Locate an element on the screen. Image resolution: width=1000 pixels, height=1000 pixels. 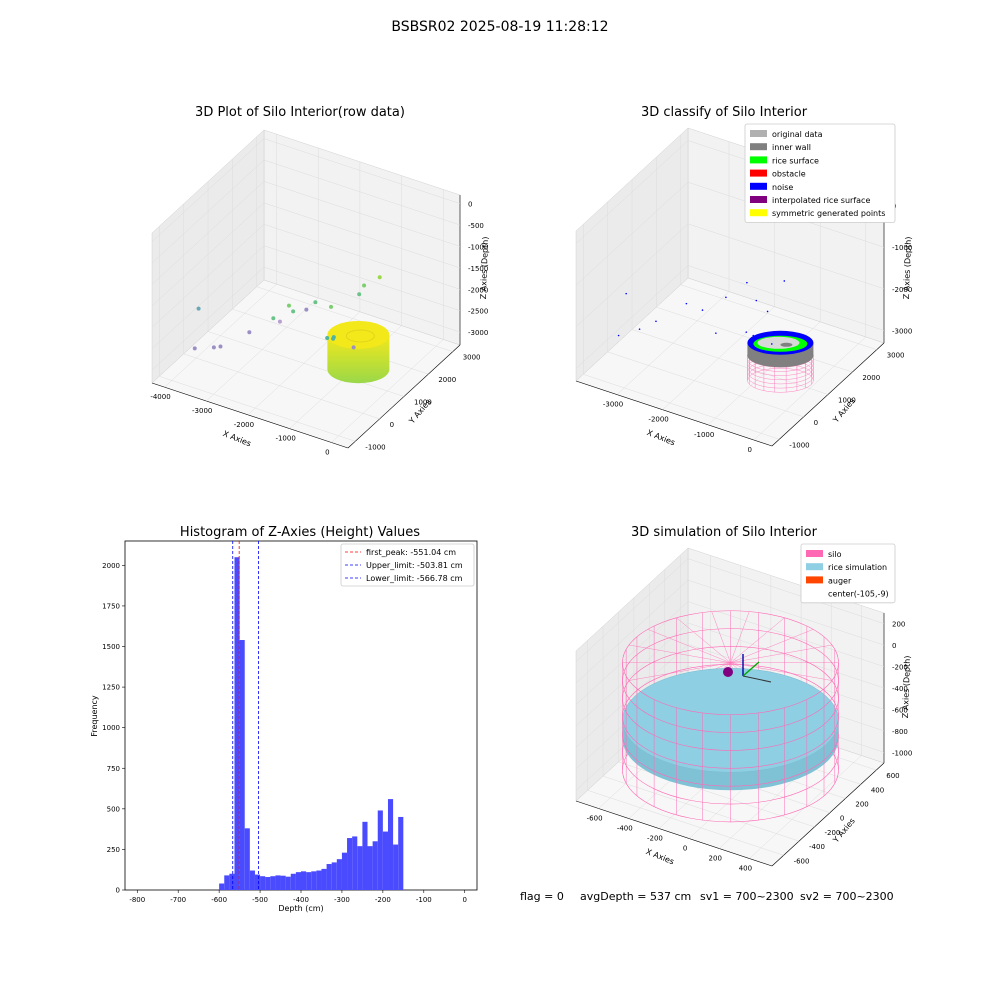
histogram-legend-frame is located at coordinates (407, 565).